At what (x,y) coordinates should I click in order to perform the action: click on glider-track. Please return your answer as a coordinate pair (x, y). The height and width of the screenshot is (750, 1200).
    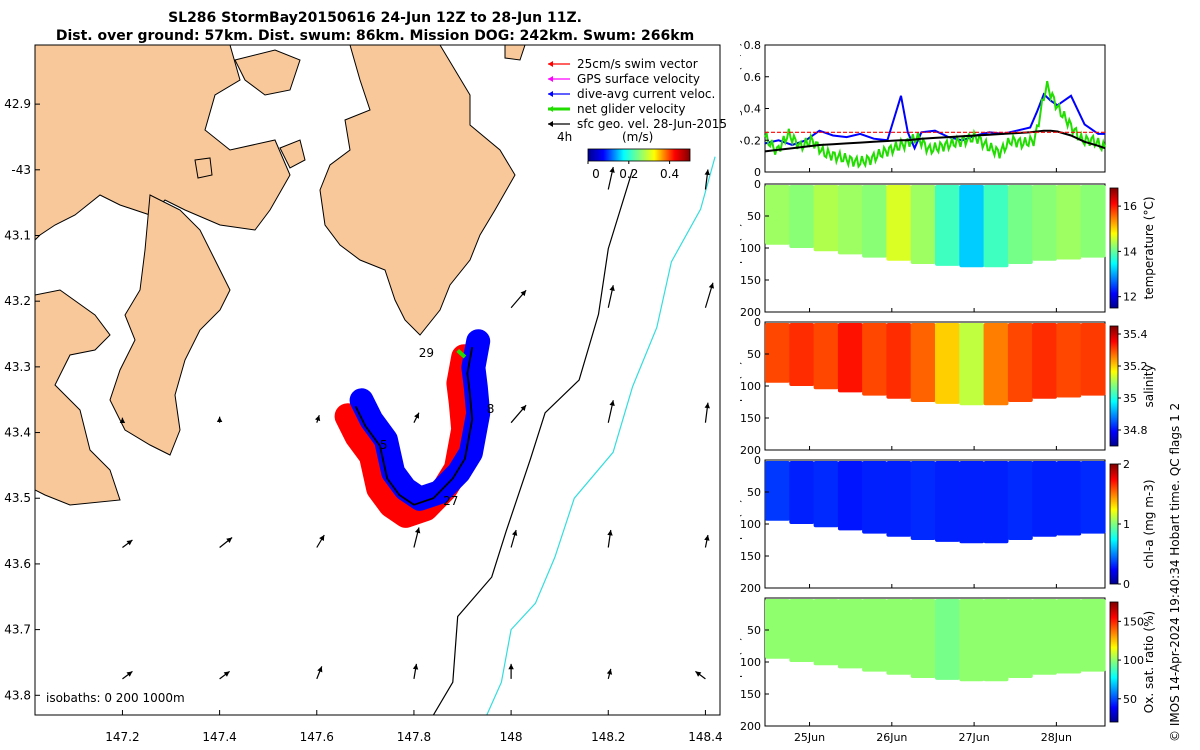
    Looking at the image, I should click on (412, 428).